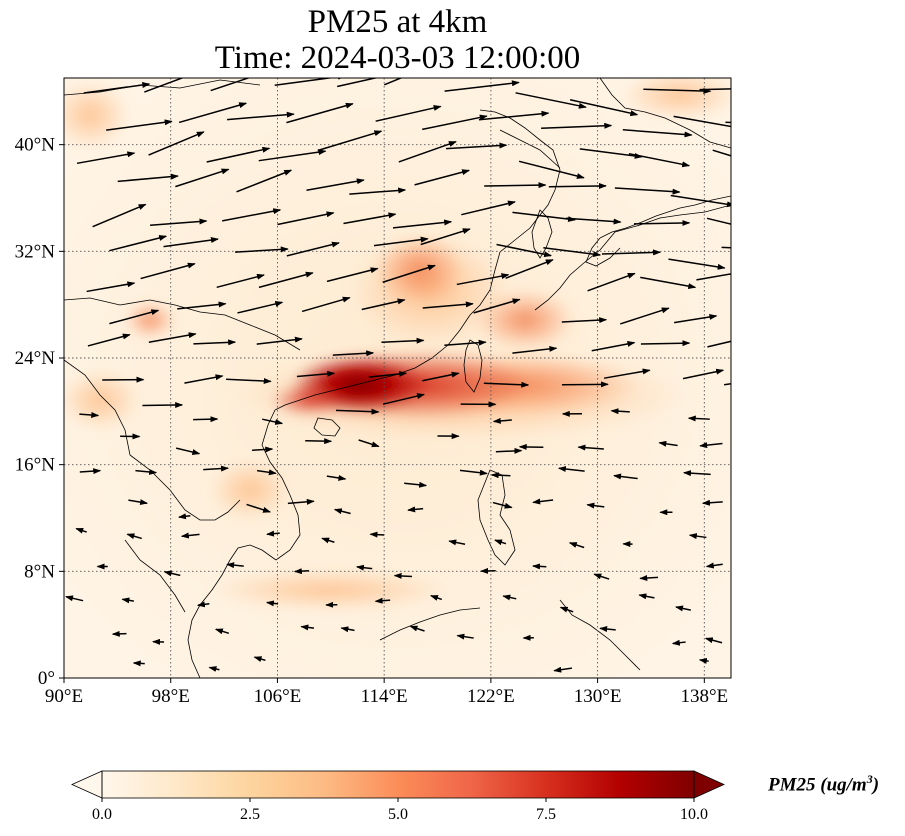 Image resolution: width=905 pixels, height=836 pixels. What do you see at coordinates (35, 358) in the screenshot?
I see `y-tick-label: 24°N` at bounding box center [35, 358].